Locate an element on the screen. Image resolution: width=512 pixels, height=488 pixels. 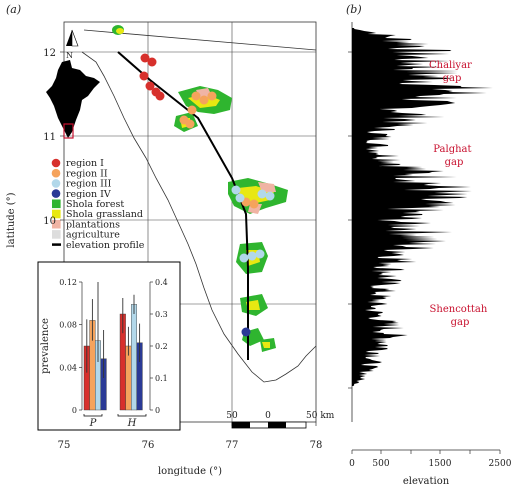
study-area-box is located at coordinates (68, 131).